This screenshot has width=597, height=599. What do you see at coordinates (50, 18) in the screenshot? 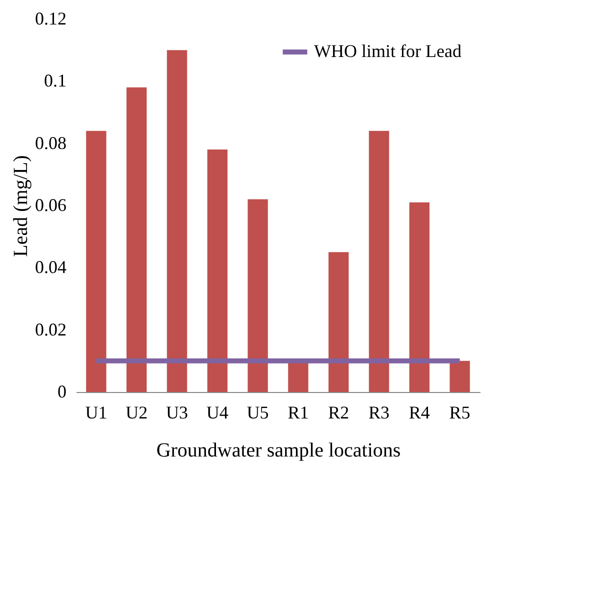
I see `y-tick-label: 0.12` at bounding box center [50, 18].